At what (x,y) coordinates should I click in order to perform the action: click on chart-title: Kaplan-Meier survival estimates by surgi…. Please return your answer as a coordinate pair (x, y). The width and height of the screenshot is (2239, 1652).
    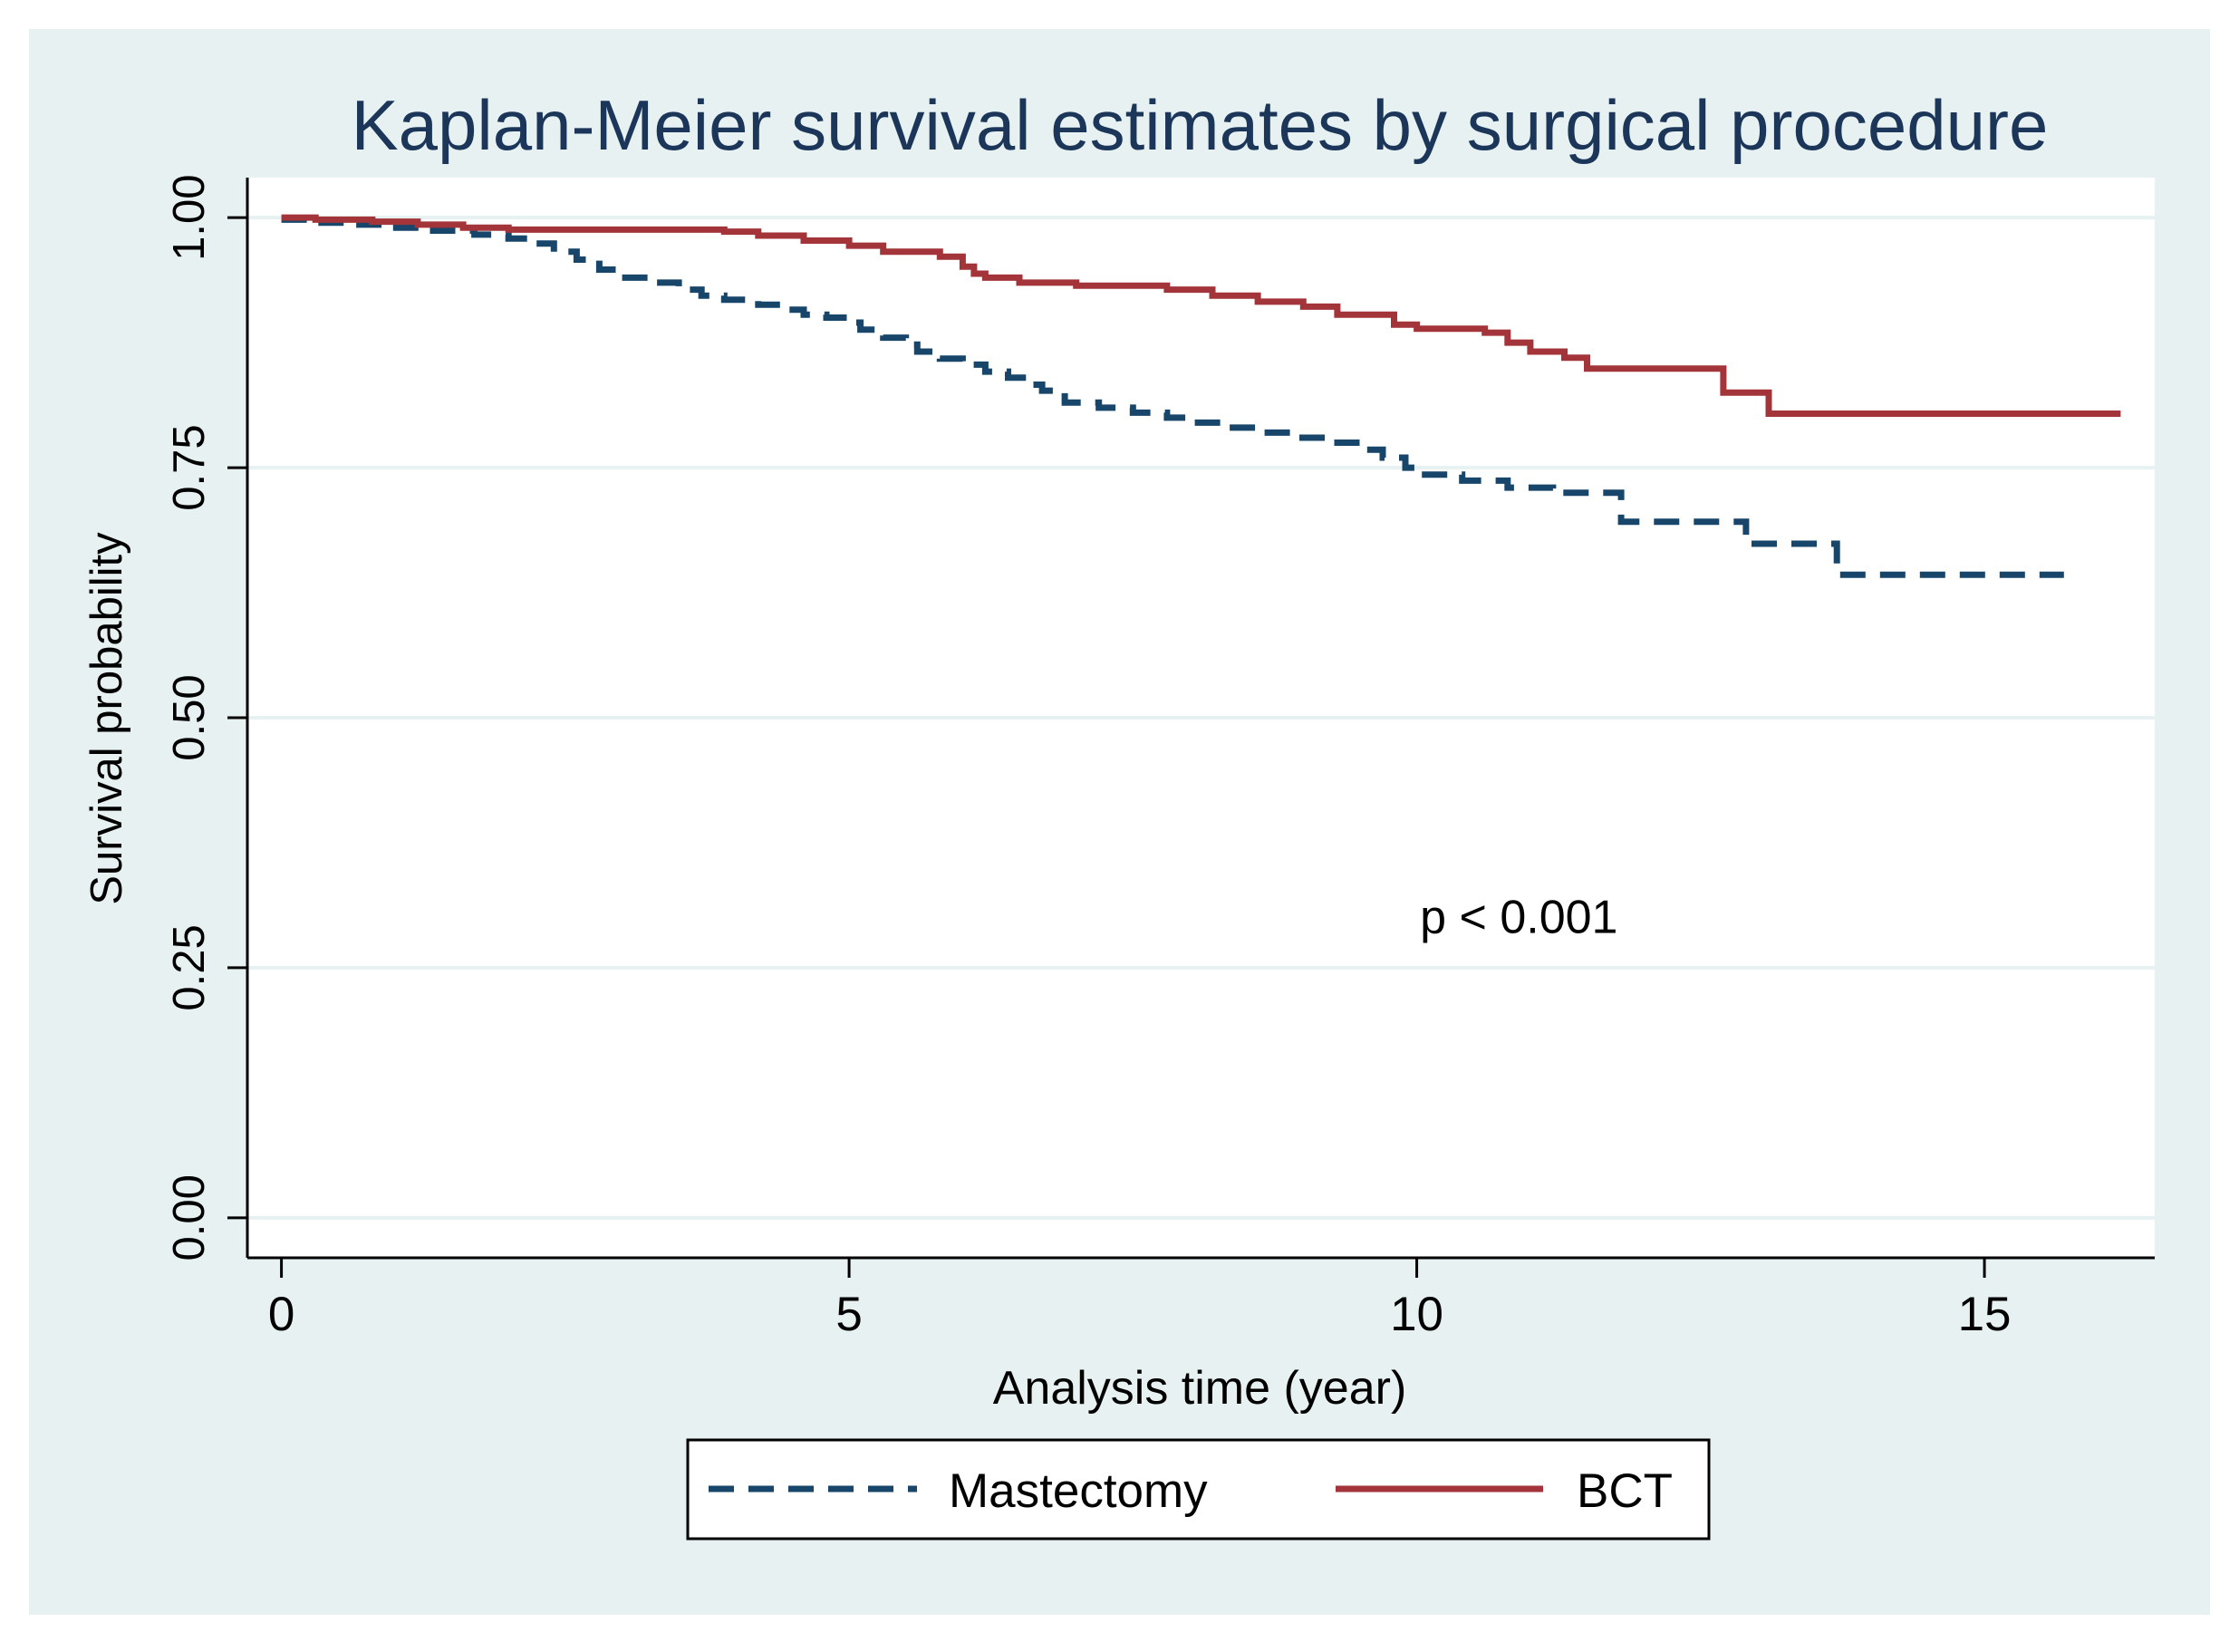
    Looking at the image, I should click on (1201, 125).